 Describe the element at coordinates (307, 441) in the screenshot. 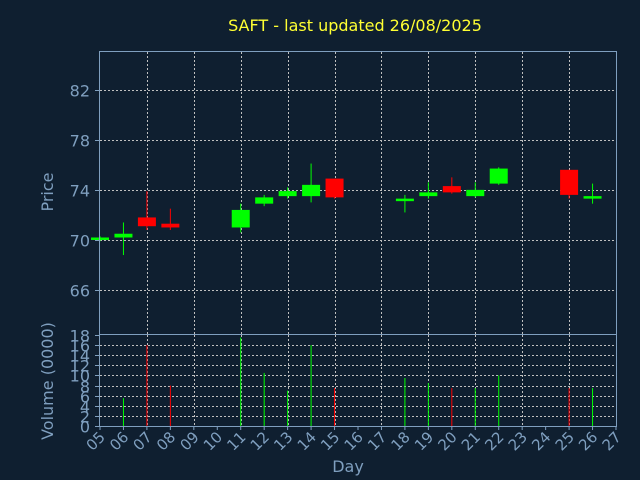

I see `x-tick-label: 14` at that location.